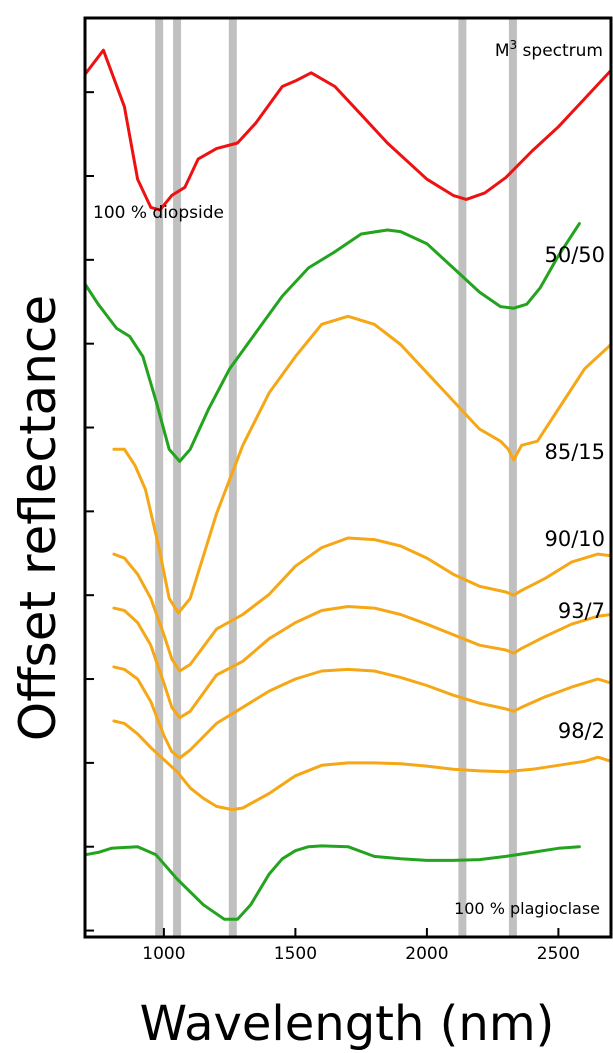 The image size is (613, 1053). What do you see at coordinates (38, 518) in the screenshot?
I see `y-axis-title: Offset reflectance` at bounding box center [38, 518].